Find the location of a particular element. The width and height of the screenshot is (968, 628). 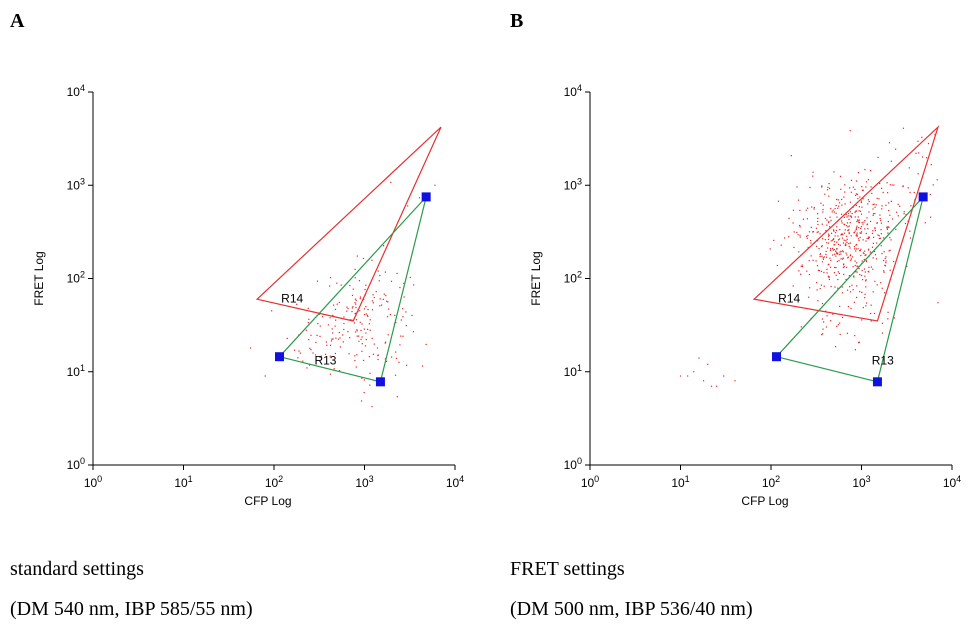

panel-a-caption-line1: standard settings is located at coordinates (77, 569).